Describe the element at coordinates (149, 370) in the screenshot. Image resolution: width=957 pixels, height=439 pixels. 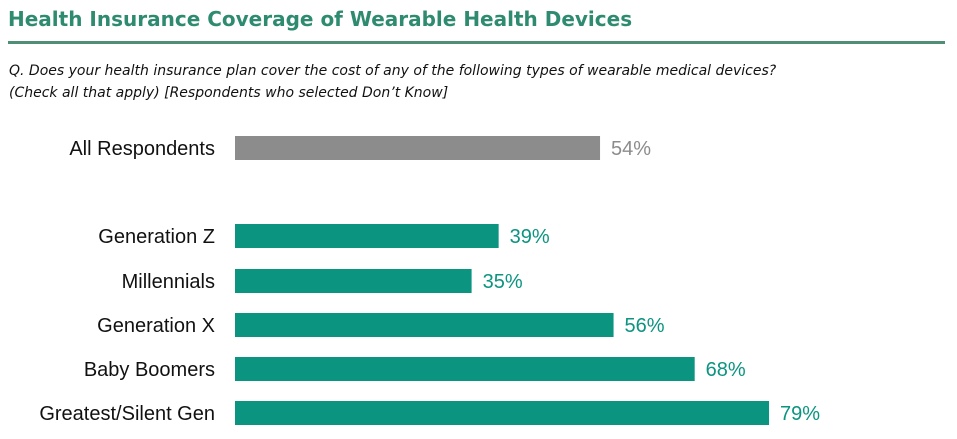
I see `category-label-baby-boomers: Baby Boomers` at that location.